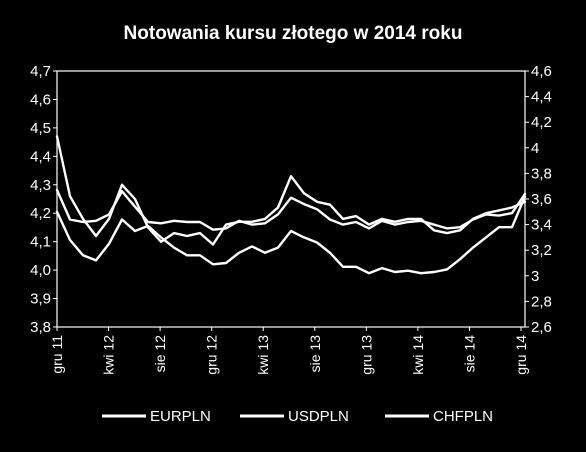 Image resolution: width=586 pixels, height=452 pixels. I want to click on right-axis: 2,6 2,8 3 3,2 3,4 3,6 3,8 4 4,2 4,4 4,6, so click(538, 199).